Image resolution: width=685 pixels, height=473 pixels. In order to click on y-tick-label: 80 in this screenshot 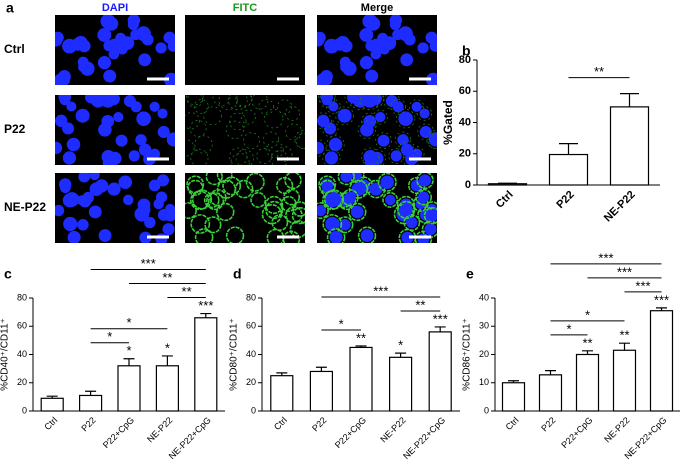, I will do `click(465, 60)`.